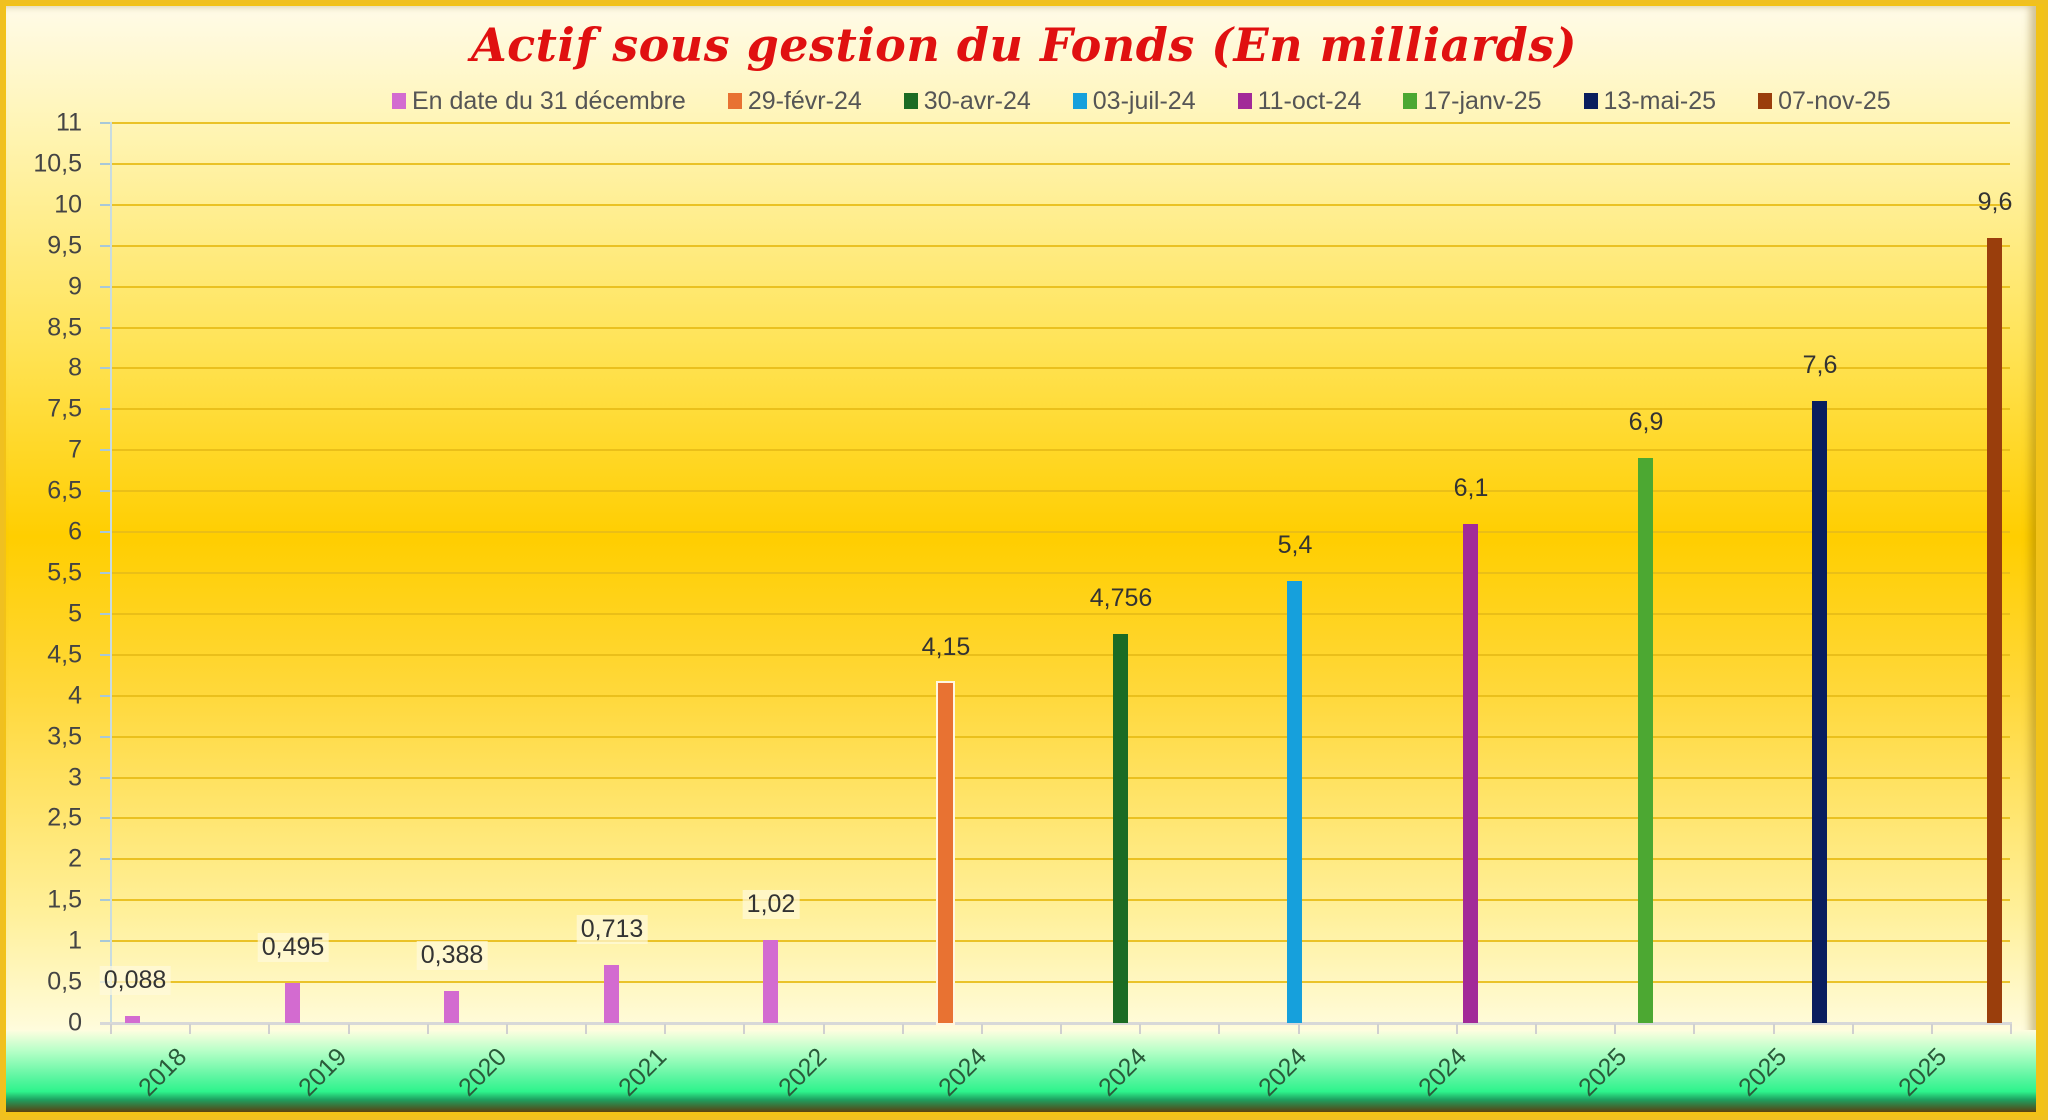 The width and height of the screenshot is (2048, 1120). What do you see at coordinates (75, 695) in the screenshot?
I see `y-tick-label: 4` at bounding box center [75, 695].